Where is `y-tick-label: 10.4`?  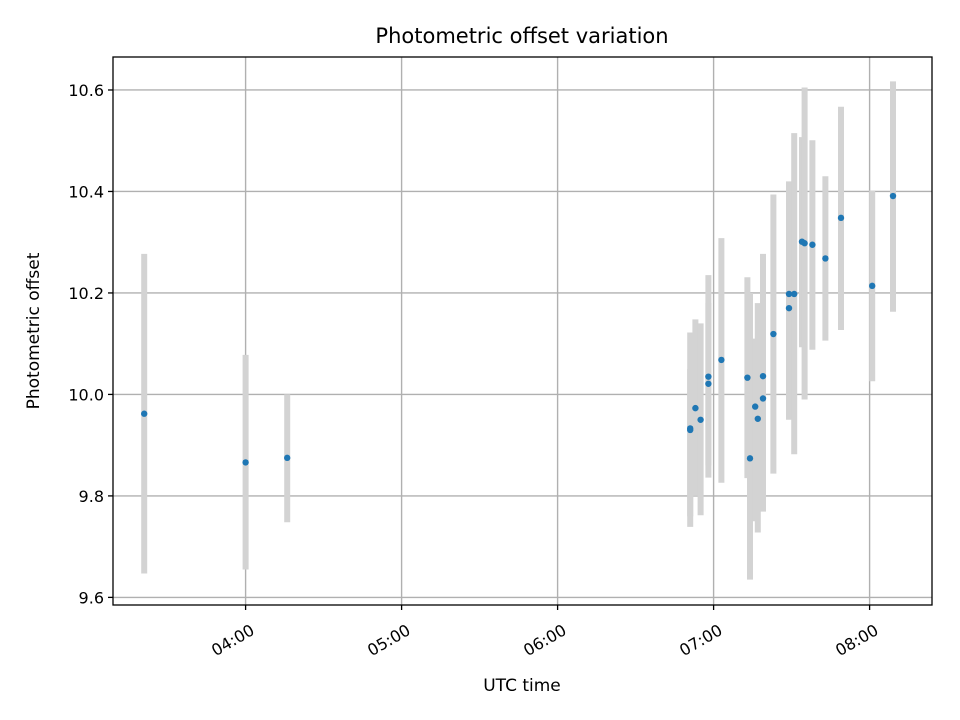 y-tick-label: 10.4 is located at coordinates (86, 191).